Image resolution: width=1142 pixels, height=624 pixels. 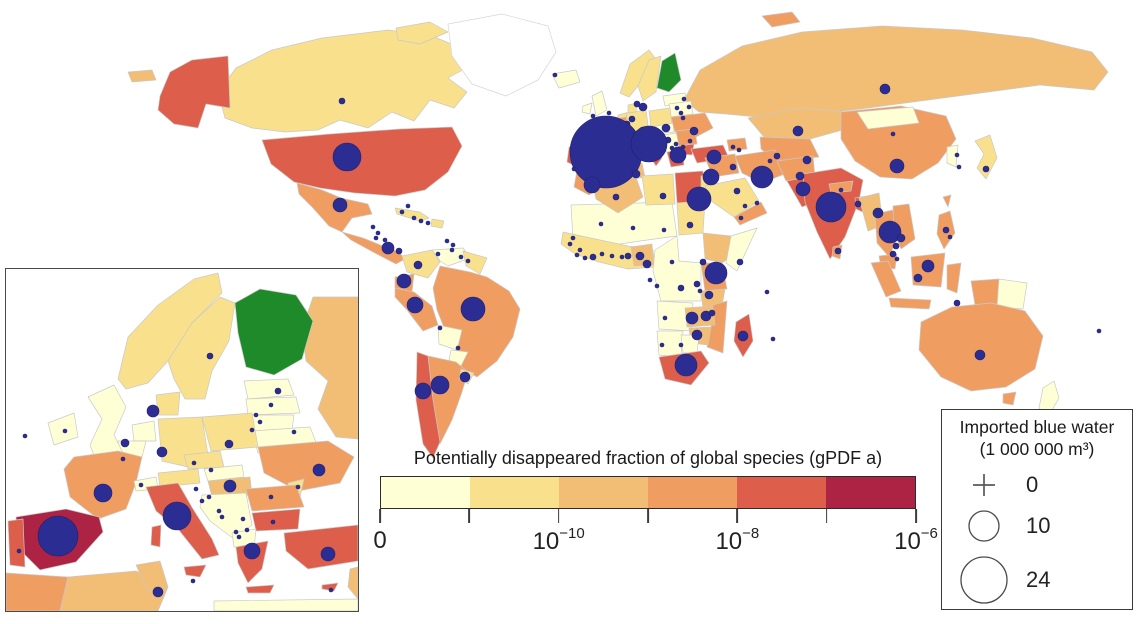 I want to click on size-legend-value: 10, so click(x=1038, y=525).